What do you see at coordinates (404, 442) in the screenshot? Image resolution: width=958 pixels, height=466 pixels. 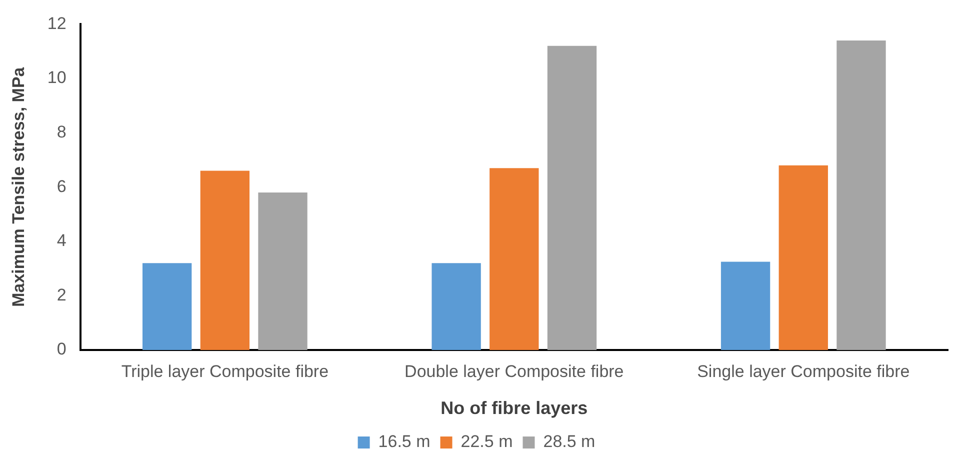 I see `legend-label: 16.5 m` at bounding box center [404, 442].